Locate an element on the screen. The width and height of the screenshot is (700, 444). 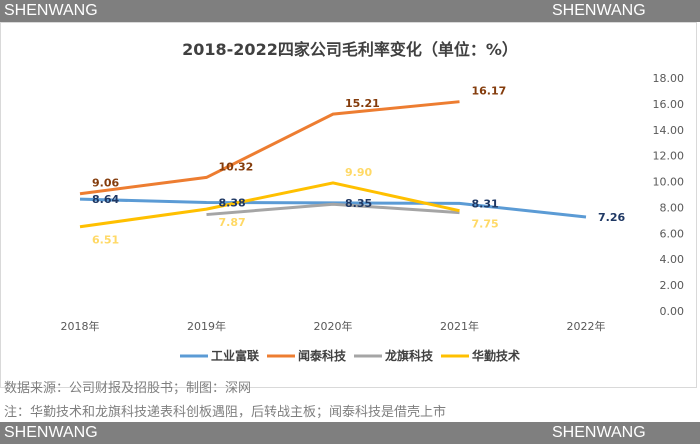
y-tick-label: 4.00 is located at coordinates (672, 259).